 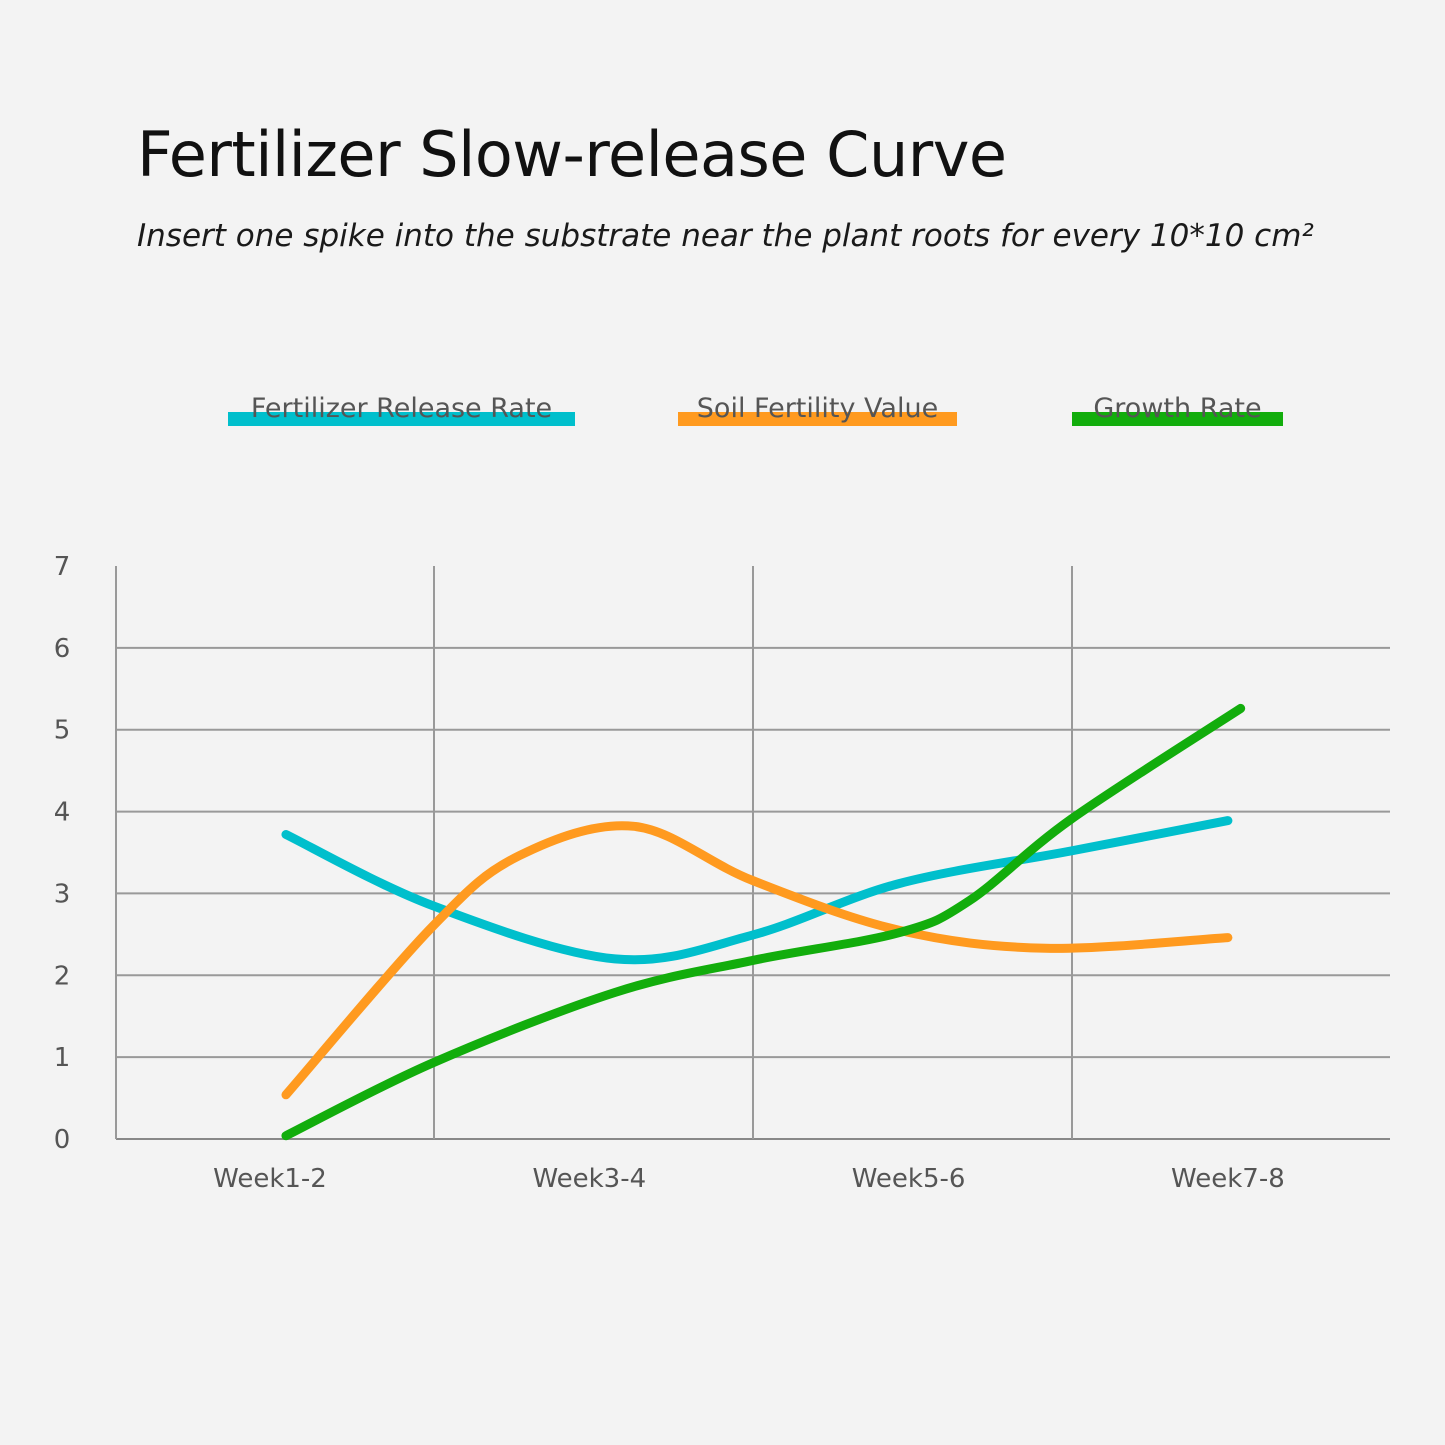 I want to click on legend-label: Soil Fertility Value, so click(x=817, y=408).